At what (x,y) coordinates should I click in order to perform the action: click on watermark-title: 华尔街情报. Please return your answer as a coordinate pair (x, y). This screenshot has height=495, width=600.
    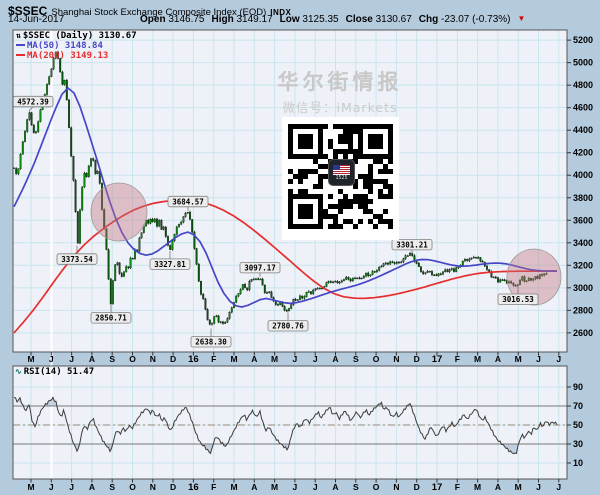
    Looking at the image, I should click on (340, 82).